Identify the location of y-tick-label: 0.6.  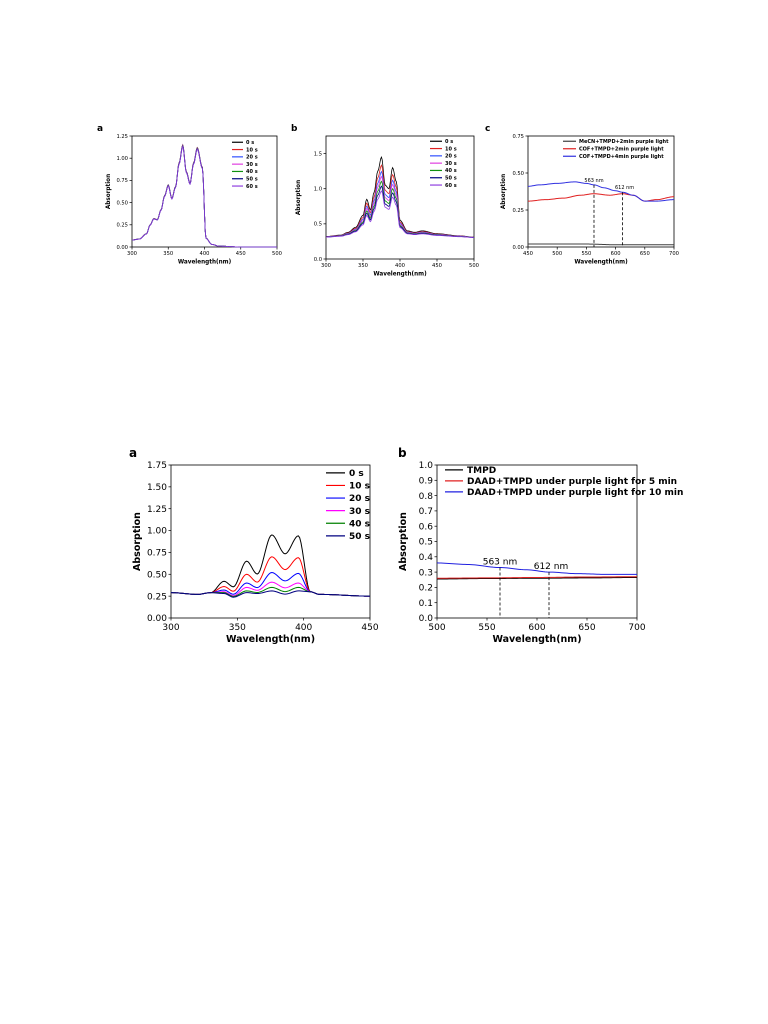
(426, 527).